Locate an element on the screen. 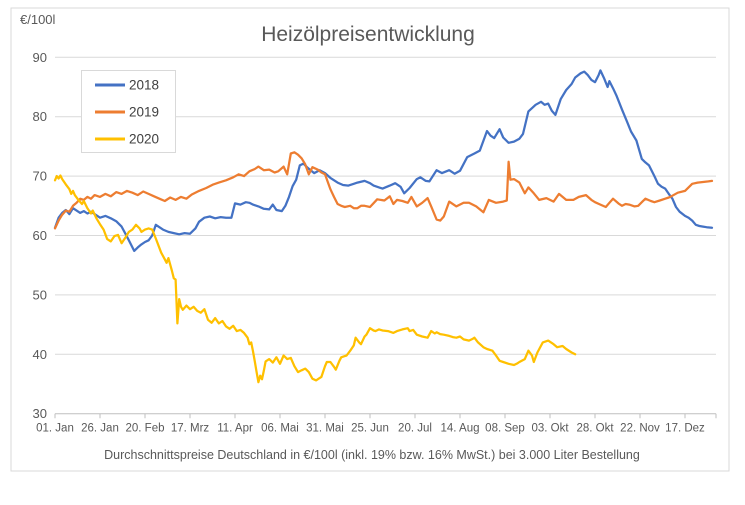  chart-title: Heizölpreisentwicklung is located at coordinates (368, 34).